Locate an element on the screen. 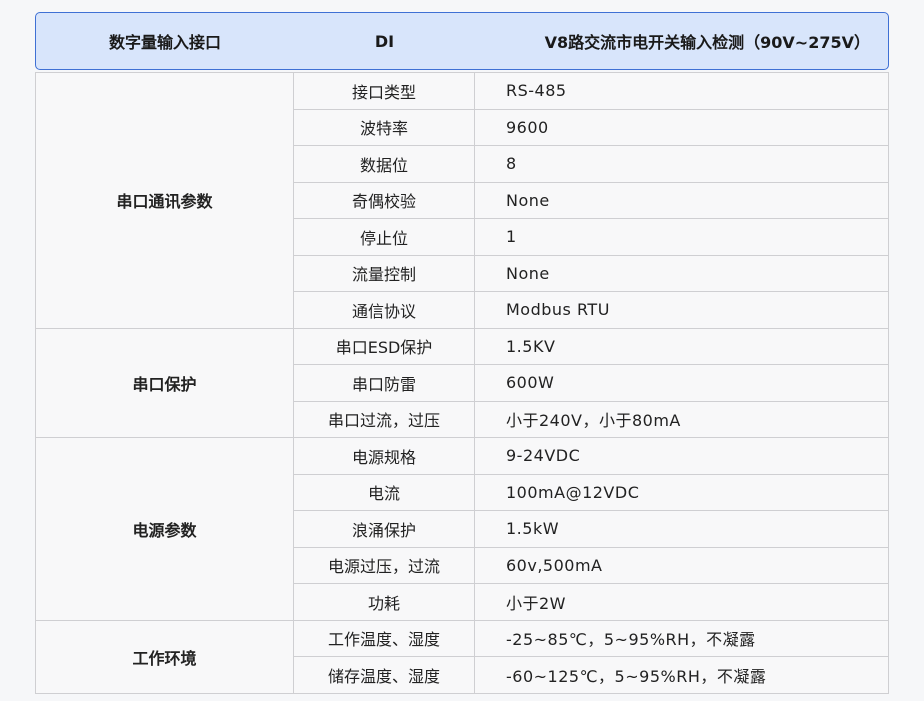 The width and height of the screenshot is (924, 701). param-name: 接口类型 is located at coordinates (384, 91).